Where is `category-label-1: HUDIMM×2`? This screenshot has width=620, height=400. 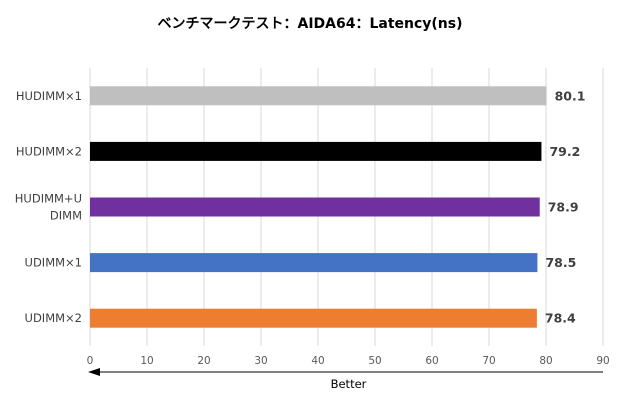 category-label-1: HUDIMM×2 is located at coordinates (49, 151).